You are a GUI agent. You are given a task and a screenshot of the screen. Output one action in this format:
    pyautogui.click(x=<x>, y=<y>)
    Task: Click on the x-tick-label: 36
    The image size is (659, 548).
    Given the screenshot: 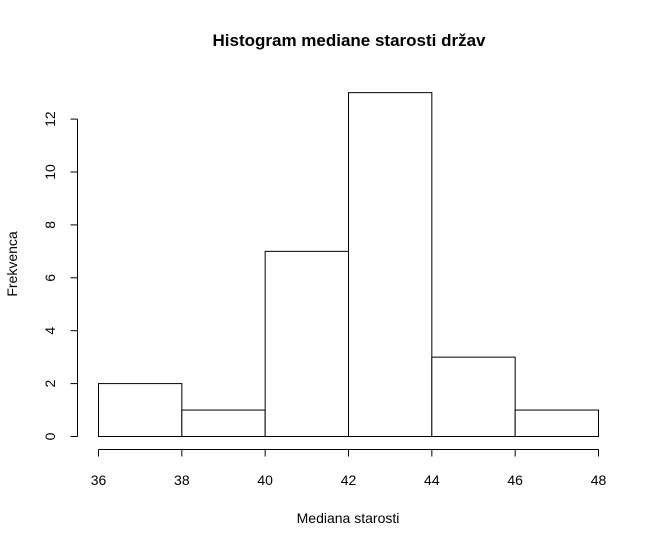 What is the action you would take?
    pyautogui.click(x=99, y=480)
    